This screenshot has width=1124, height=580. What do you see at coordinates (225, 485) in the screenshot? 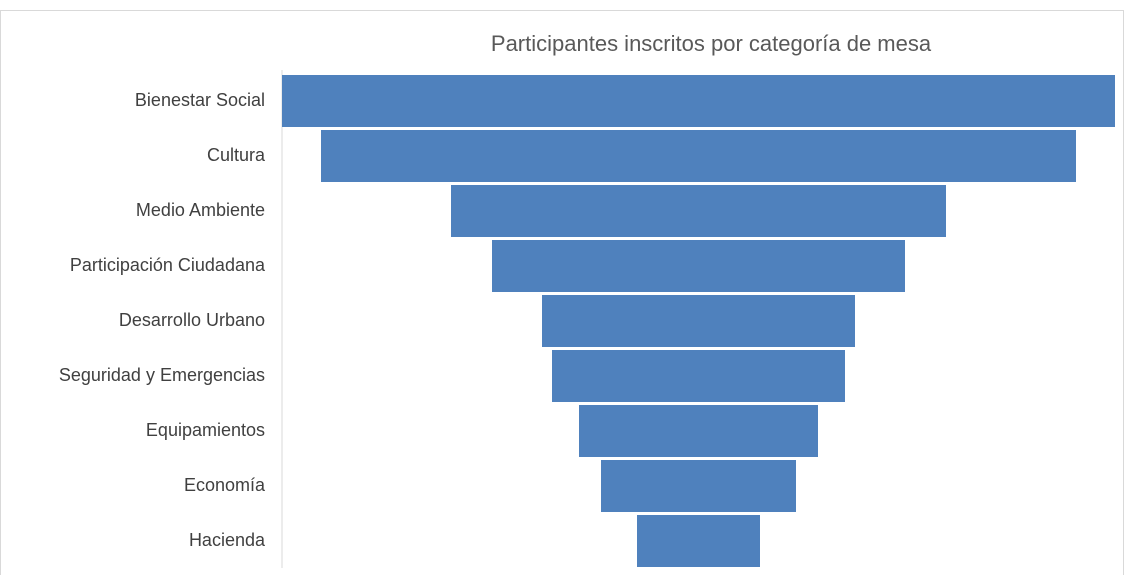
I see `category-label: Economía` at bounding box center [225, 485].